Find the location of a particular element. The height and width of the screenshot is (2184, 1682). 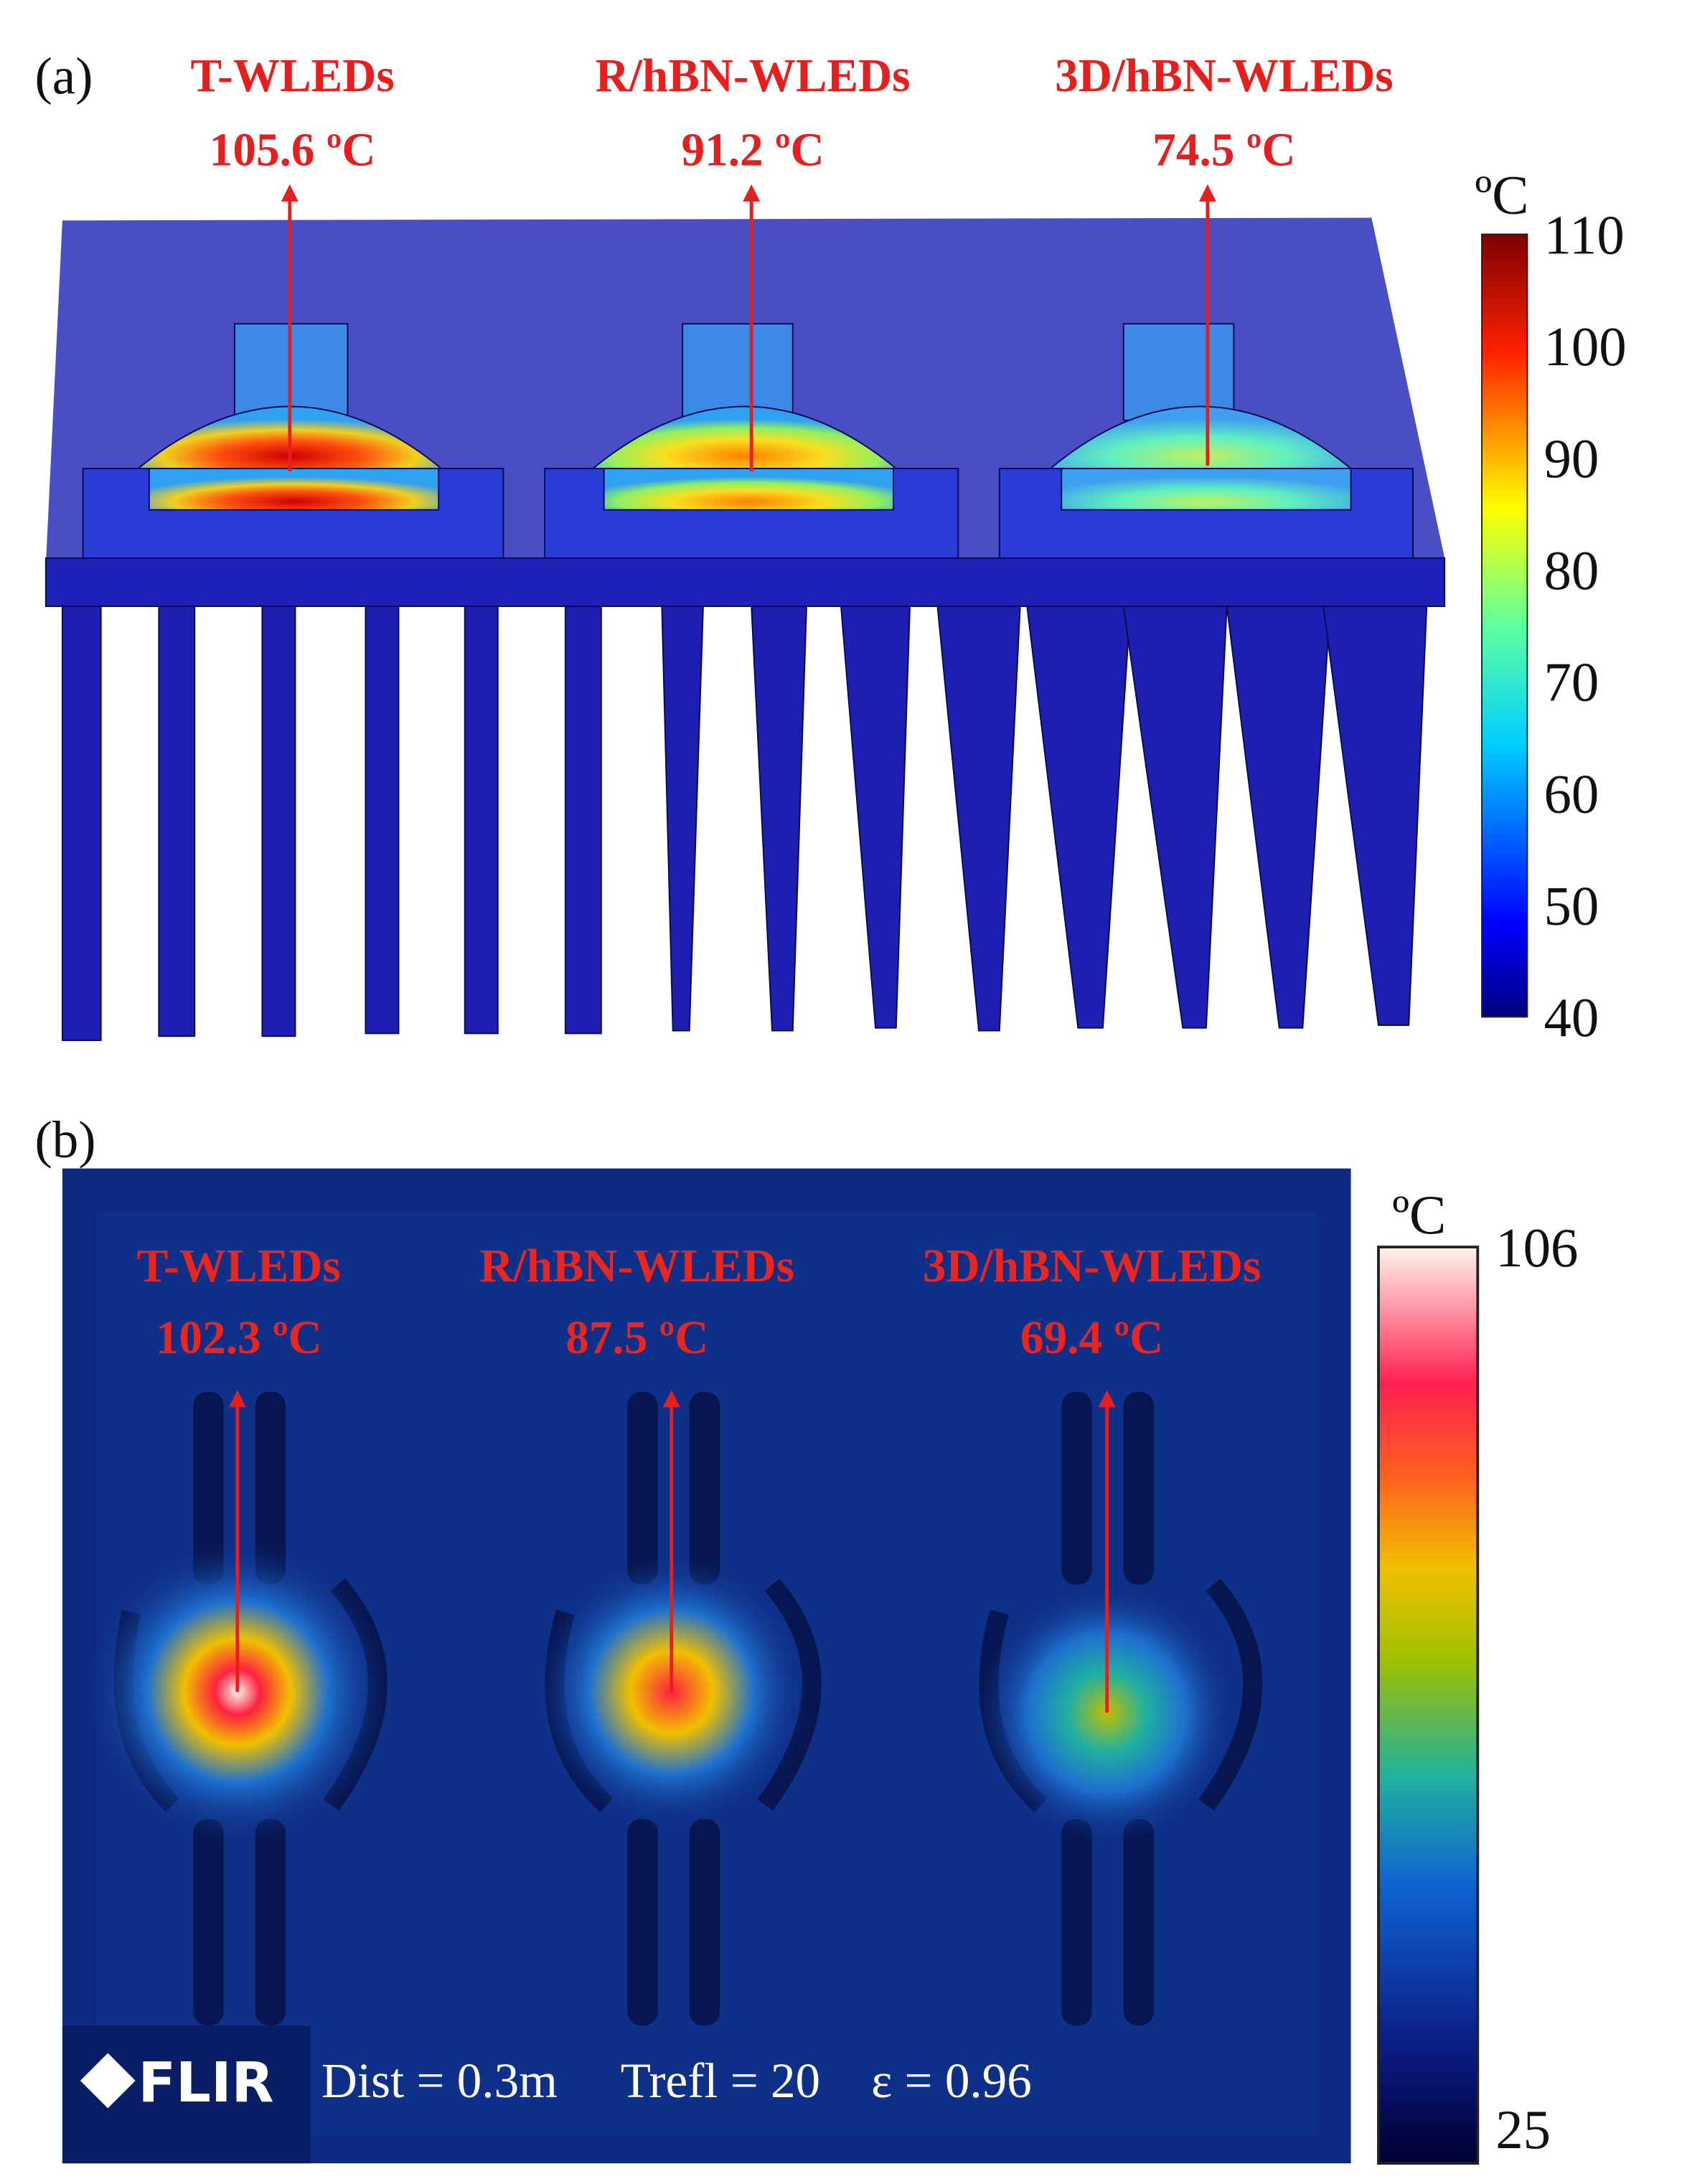

flir-footer: FLIR Dist = 0.3m Trefl = 20 ε = 0.96 is located at coordinates (547, 2094).